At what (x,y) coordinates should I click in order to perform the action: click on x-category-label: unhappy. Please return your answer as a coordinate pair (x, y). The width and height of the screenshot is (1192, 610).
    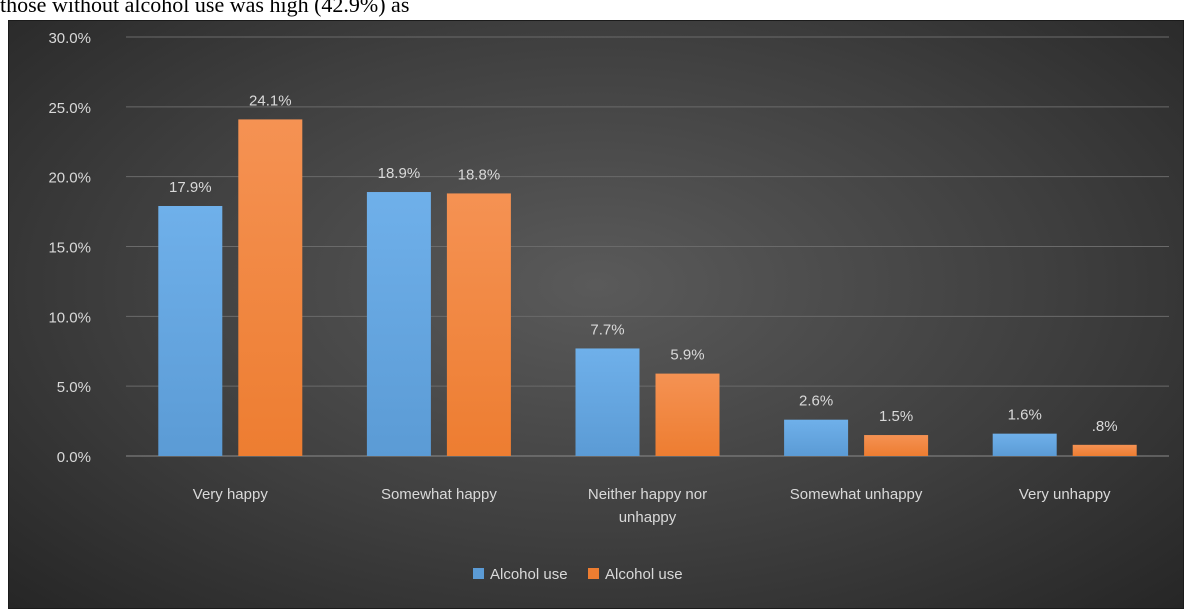
    Looking at the image, I should click on (648, 517).